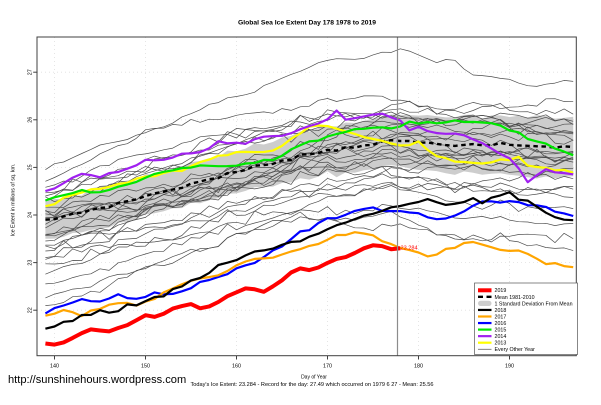 This screenshot has width=601, height=405. Describe the element at coordinates (515, 298) in the screenshot. I see `svg-text: Mean 1981-2010` at that location.